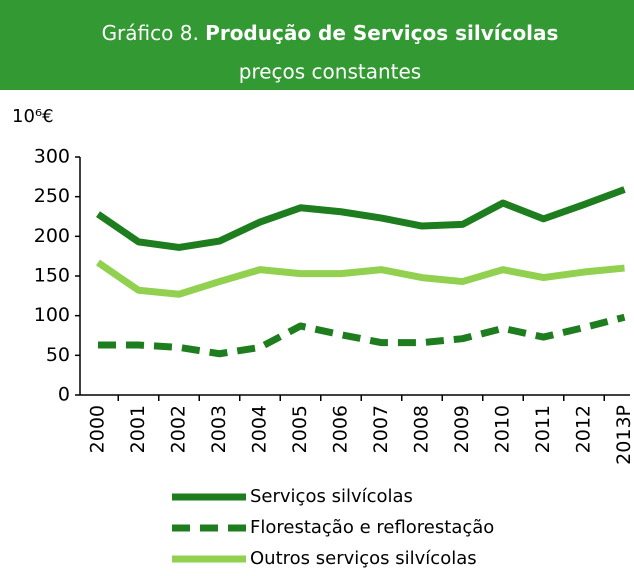 The image size is (634, 576). What do you see at coordinates (300, 429) in the screenshot?
I see `x-tick-label: 2005` at bounding box center [300, 429].